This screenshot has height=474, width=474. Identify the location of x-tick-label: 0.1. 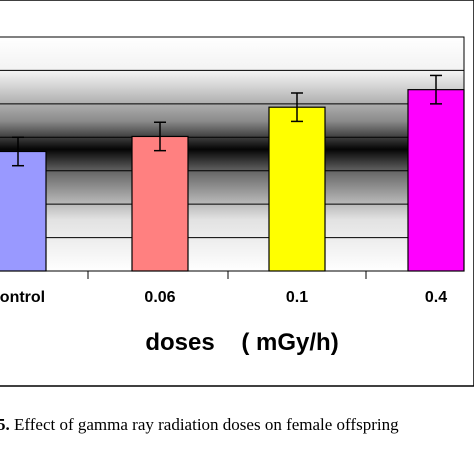
(297, 297).